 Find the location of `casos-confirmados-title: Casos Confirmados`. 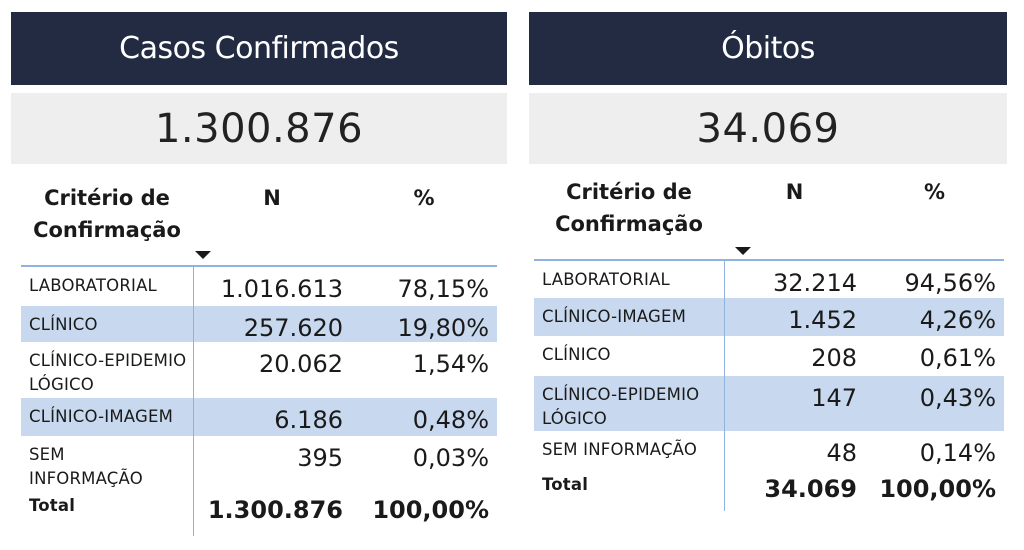

casos-confirmados-title: Casos Confirmados is located at coordinates (259, 48).